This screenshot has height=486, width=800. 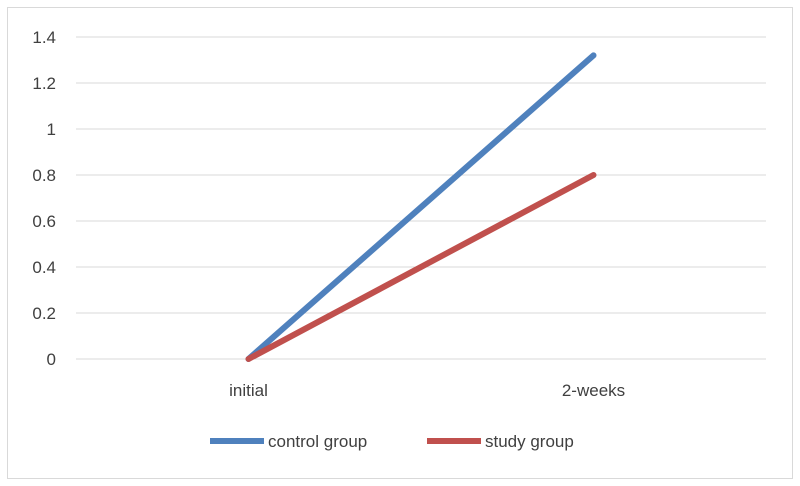 I want to click on x-axis-tick-labels: initial 2-weeks, so click(x=427, y=390).